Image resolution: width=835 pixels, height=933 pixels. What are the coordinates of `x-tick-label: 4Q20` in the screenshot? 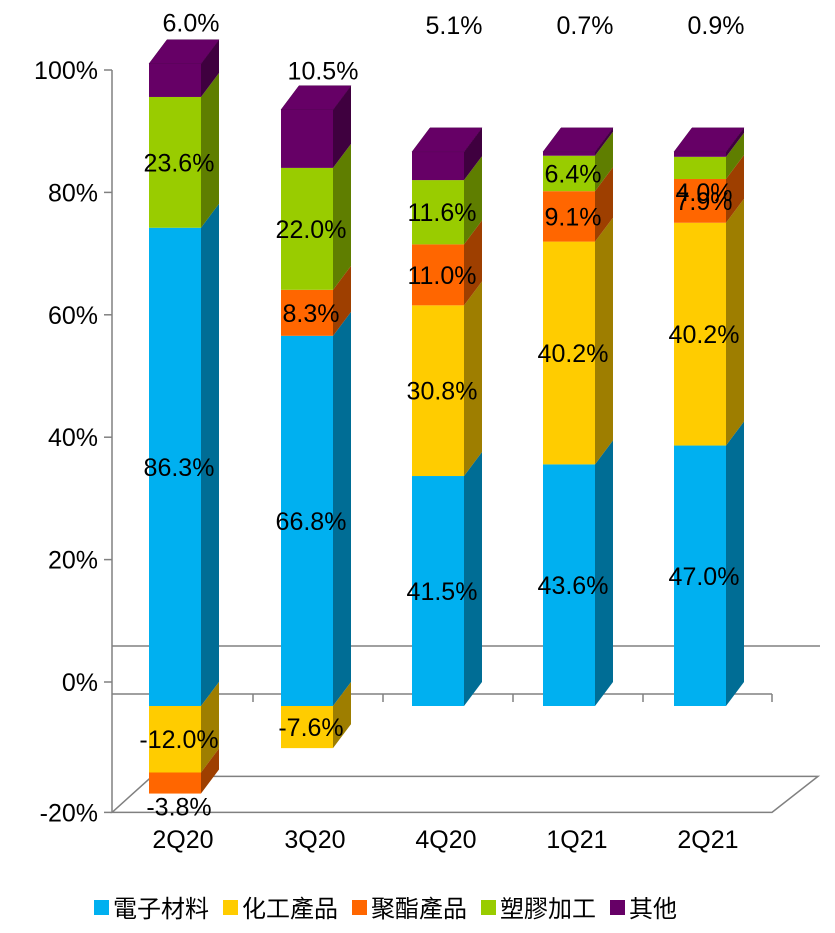 It's located at (445, 840).